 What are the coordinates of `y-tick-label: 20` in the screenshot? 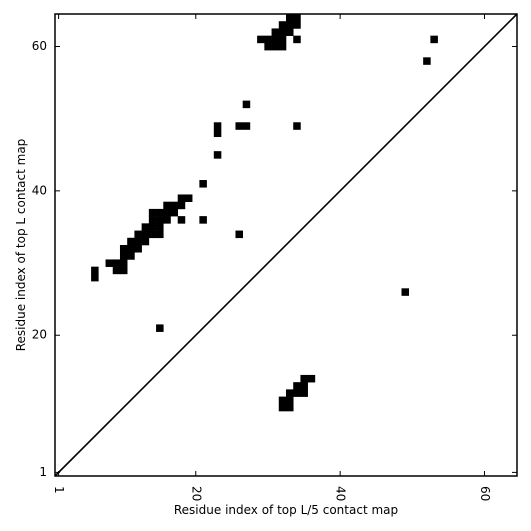 It's located at (39, 335).